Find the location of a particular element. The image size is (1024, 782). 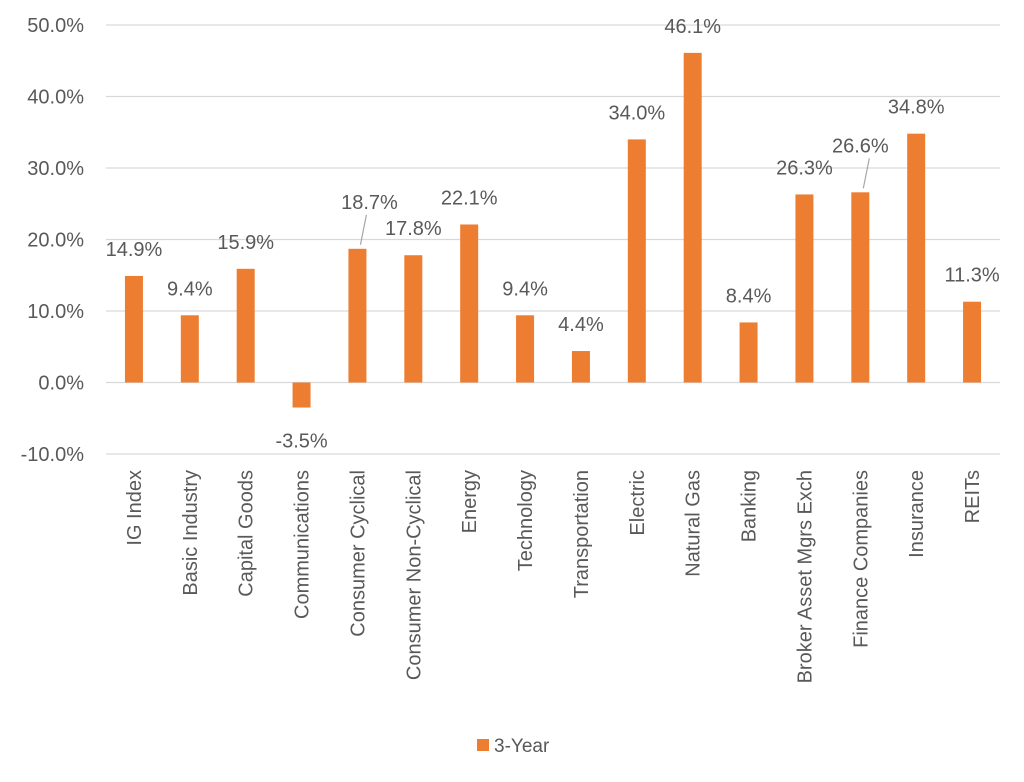

data-label: 14.9% is located at coordinates (134, 250).